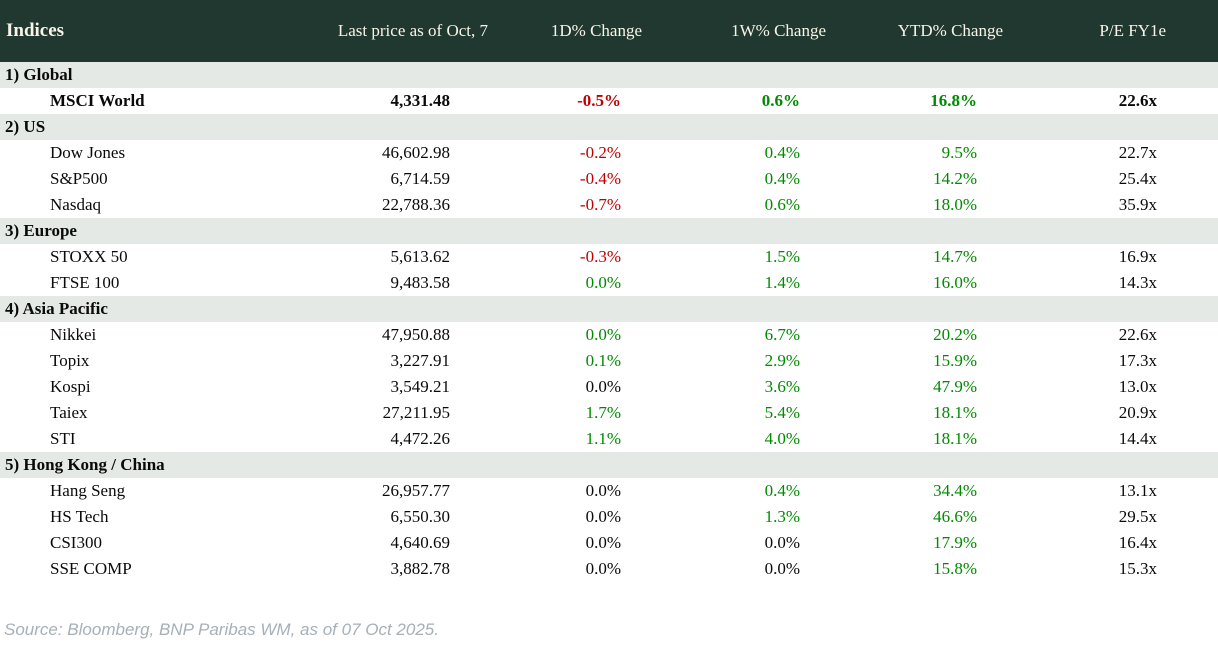 This screenshot has height=655, width=1218. What do you see at coordinates (955, 360) in the screenshot?
I see `change-ytd-cell: 15.9%` at bounding box center [955, 360].